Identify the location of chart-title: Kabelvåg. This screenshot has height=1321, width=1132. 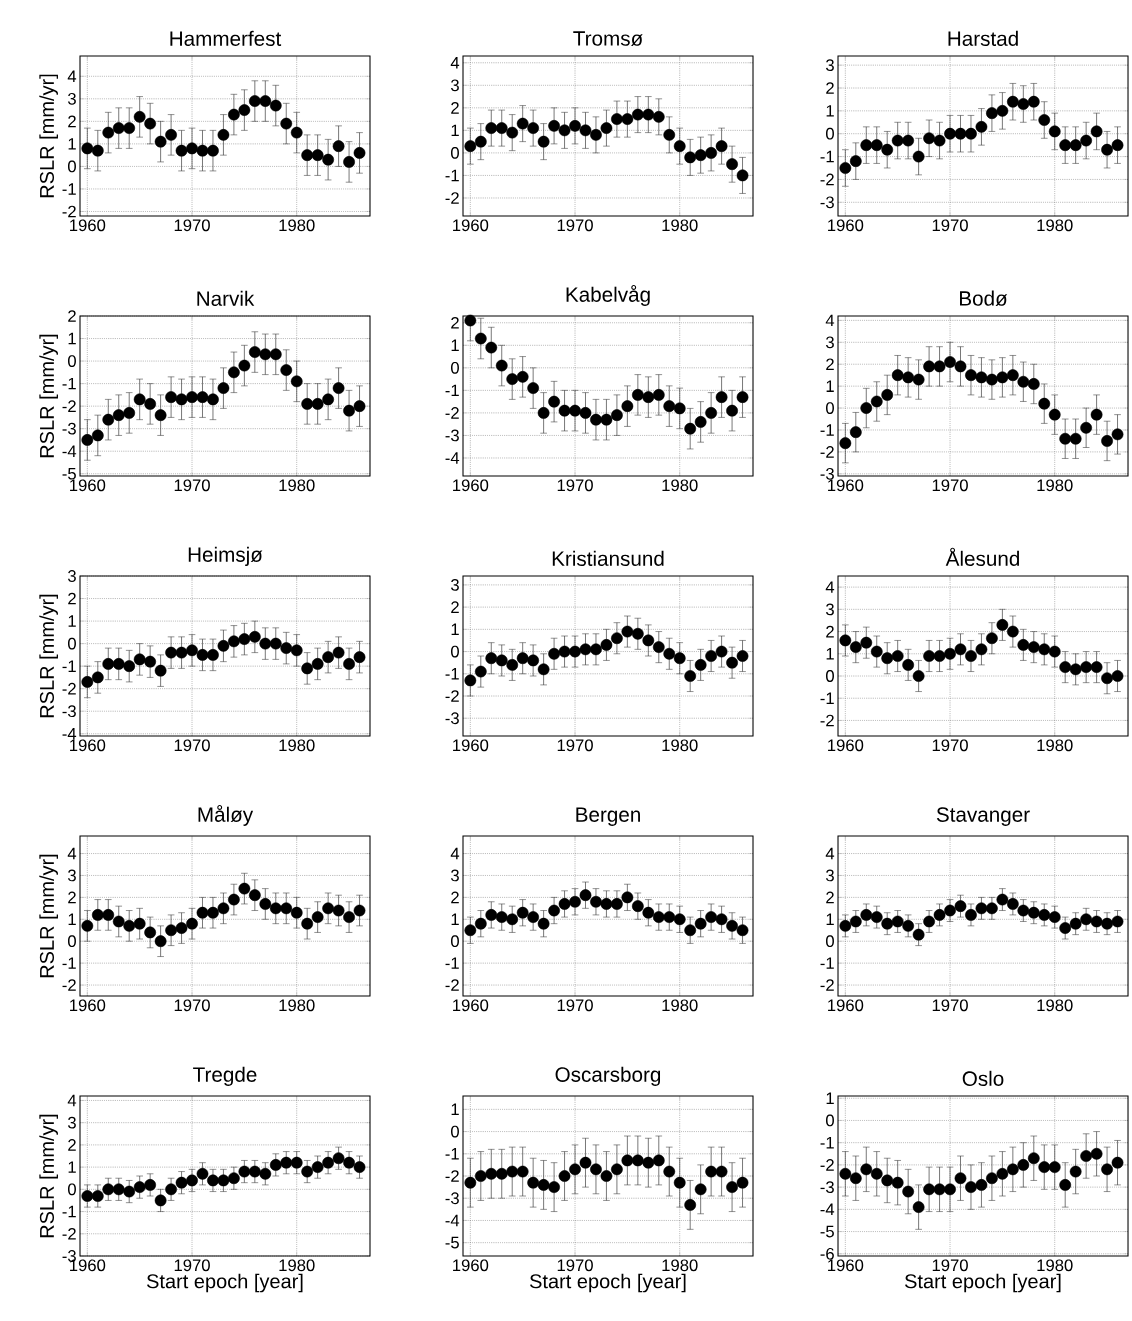
(608, 295).